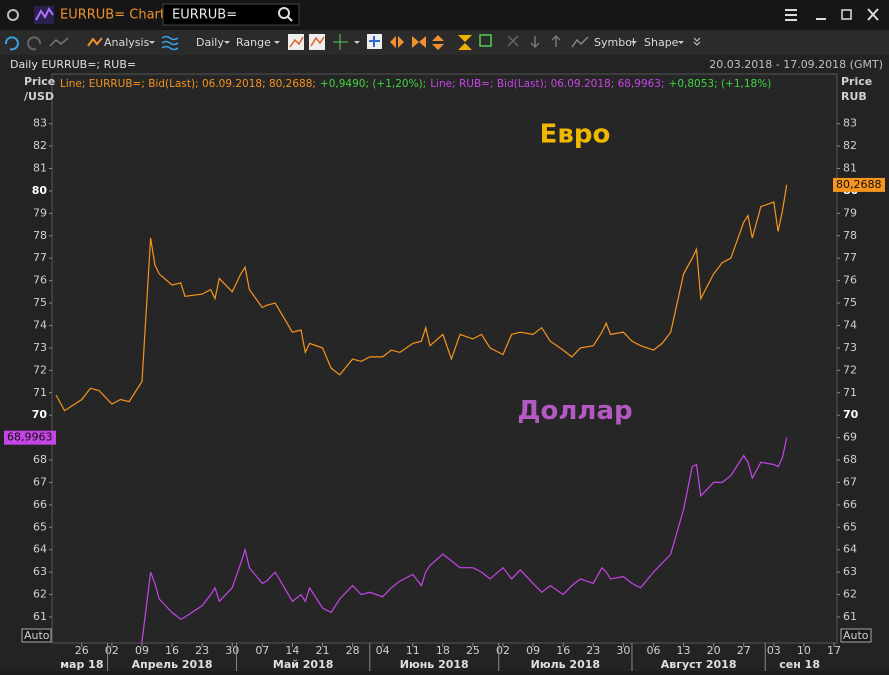 The image size is (889, 675). Describe the element at coordinates (40, 190) in the screenshot. I see `y-tick-label: 80` at that location.